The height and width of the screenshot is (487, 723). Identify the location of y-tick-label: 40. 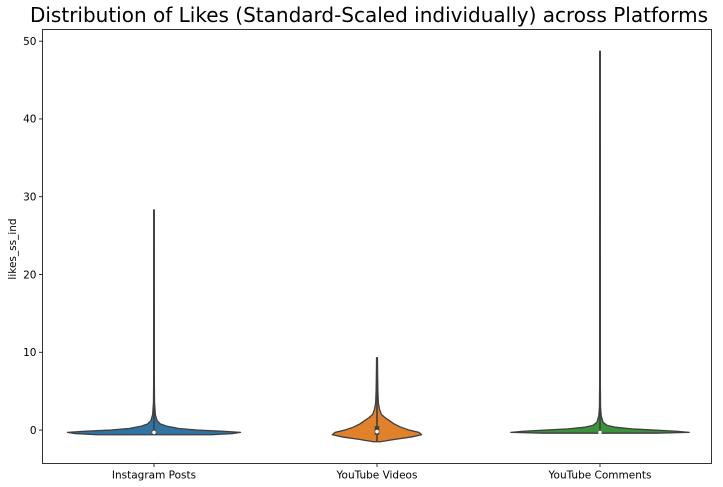
(29, 120).